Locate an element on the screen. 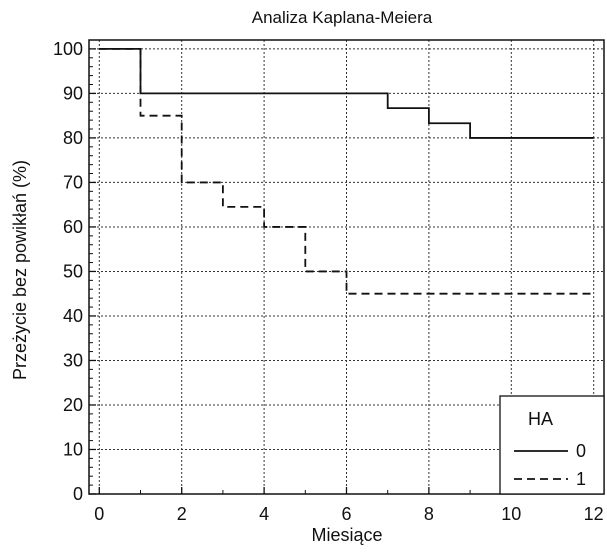 The height and width of the screenshot is (552, 607). y-tick-label-90: 90 is located at coordinates (73, 93).